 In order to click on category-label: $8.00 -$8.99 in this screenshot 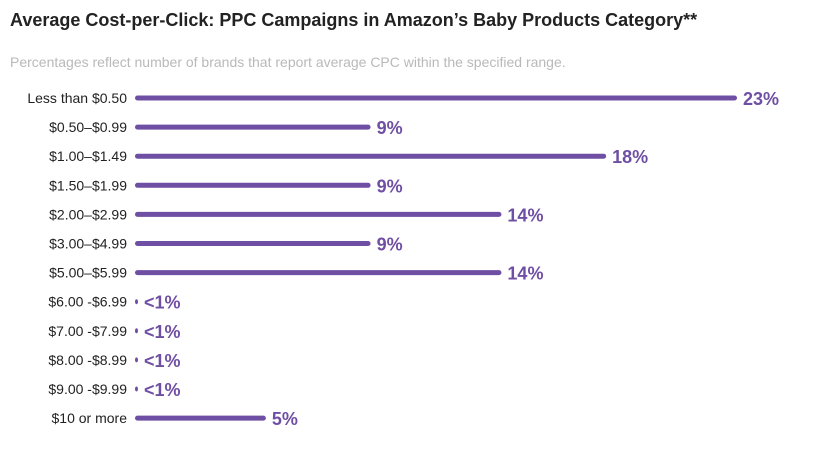, I will do `click(87, 360)`.